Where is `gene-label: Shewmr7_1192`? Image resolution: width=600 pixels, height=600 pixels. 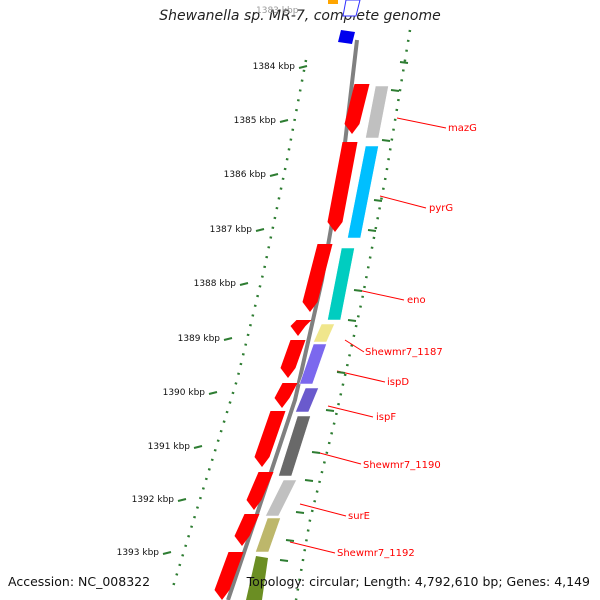 gene-label: Shewmr7_1192 is located at coordinates (376, 553).